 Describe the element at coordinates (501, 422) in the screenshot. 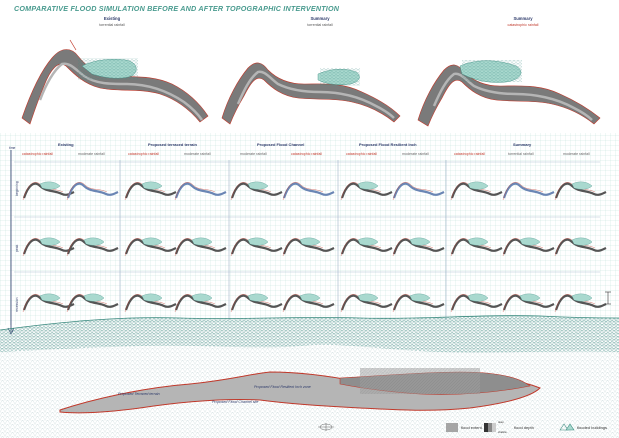

I see `legend-depth-deep: deep` at that location.